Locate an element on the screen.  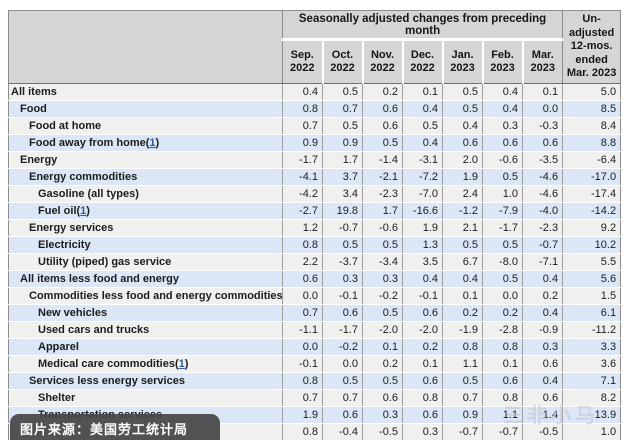
row-label: Energy is located at coordinates (145, 160).